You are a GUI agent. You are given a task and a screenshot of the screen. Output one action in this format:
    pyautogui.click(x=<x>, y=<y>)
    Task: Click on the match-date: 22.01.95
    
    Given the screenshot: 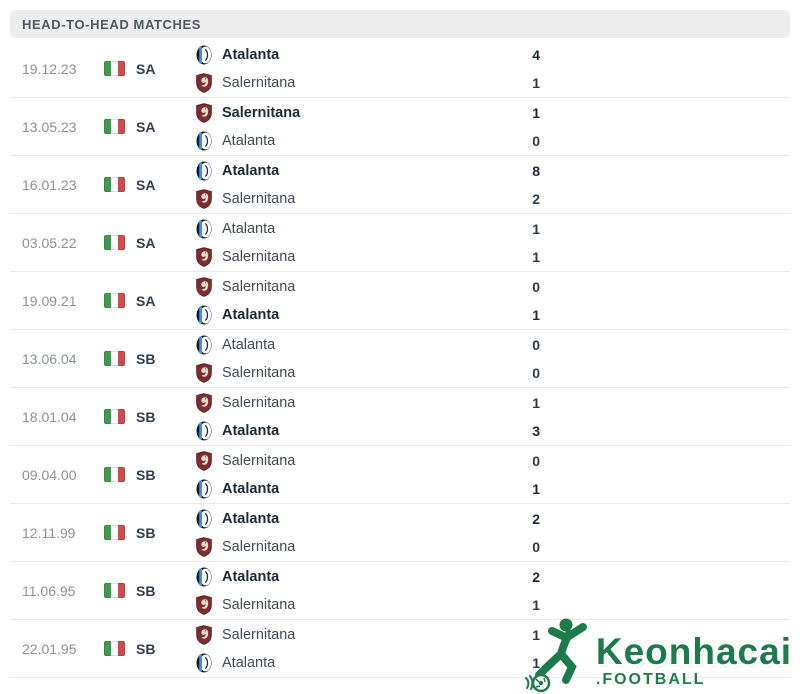 What is the action you would take?
    pyautogui.click(x=49, y=648)
    